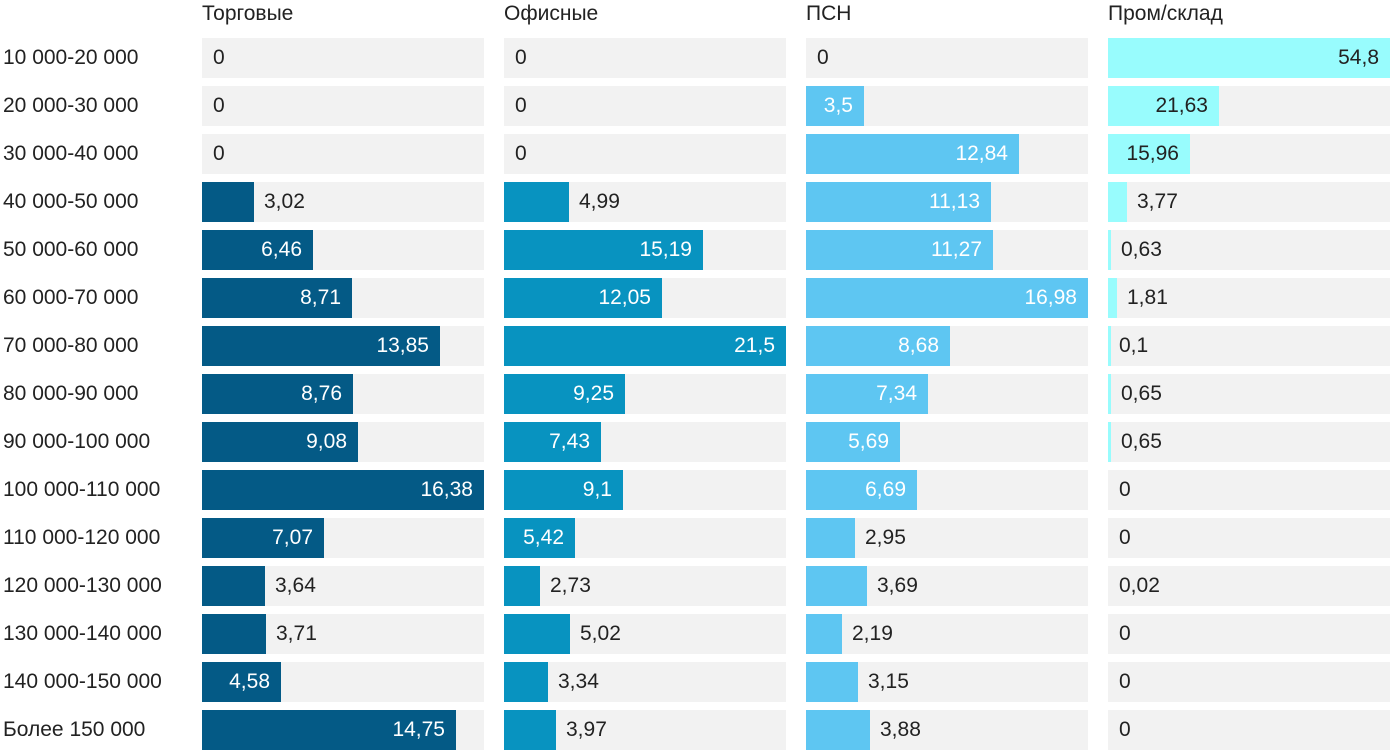 Image resolution: width=1400 pixels, height=750 pixels. Describe the element at coordinates (1249, 154) in the screenshot. I see `bar-track: 15,96` at that location.